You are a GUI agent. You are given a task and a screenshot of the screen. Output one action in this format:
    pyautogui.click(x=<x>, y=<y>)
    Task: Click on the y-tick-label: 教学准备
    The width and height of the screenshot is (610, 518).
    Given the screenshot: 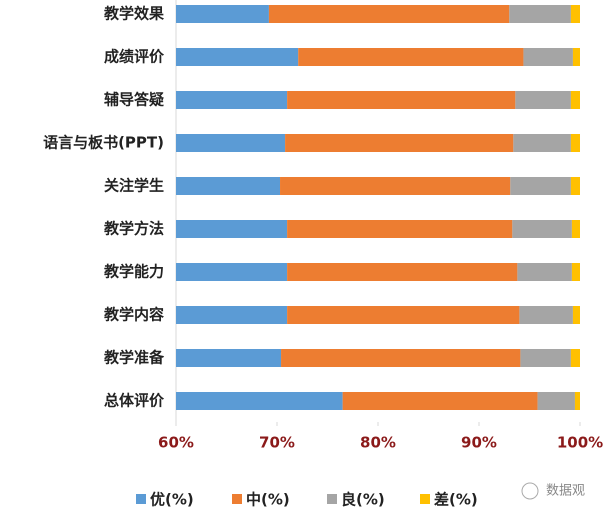 What is the action you would take?
    pyautogui.click(x=134, y=358)
    